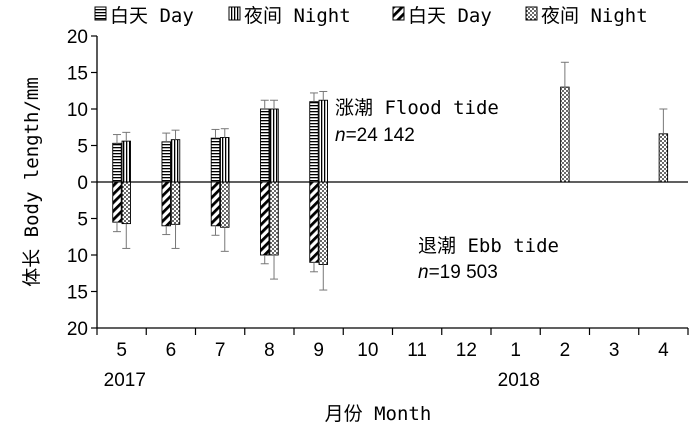  Describe the element at coordinates (234, 13) in the screenshot. I see `legend-swatch-night-flood` at that location.